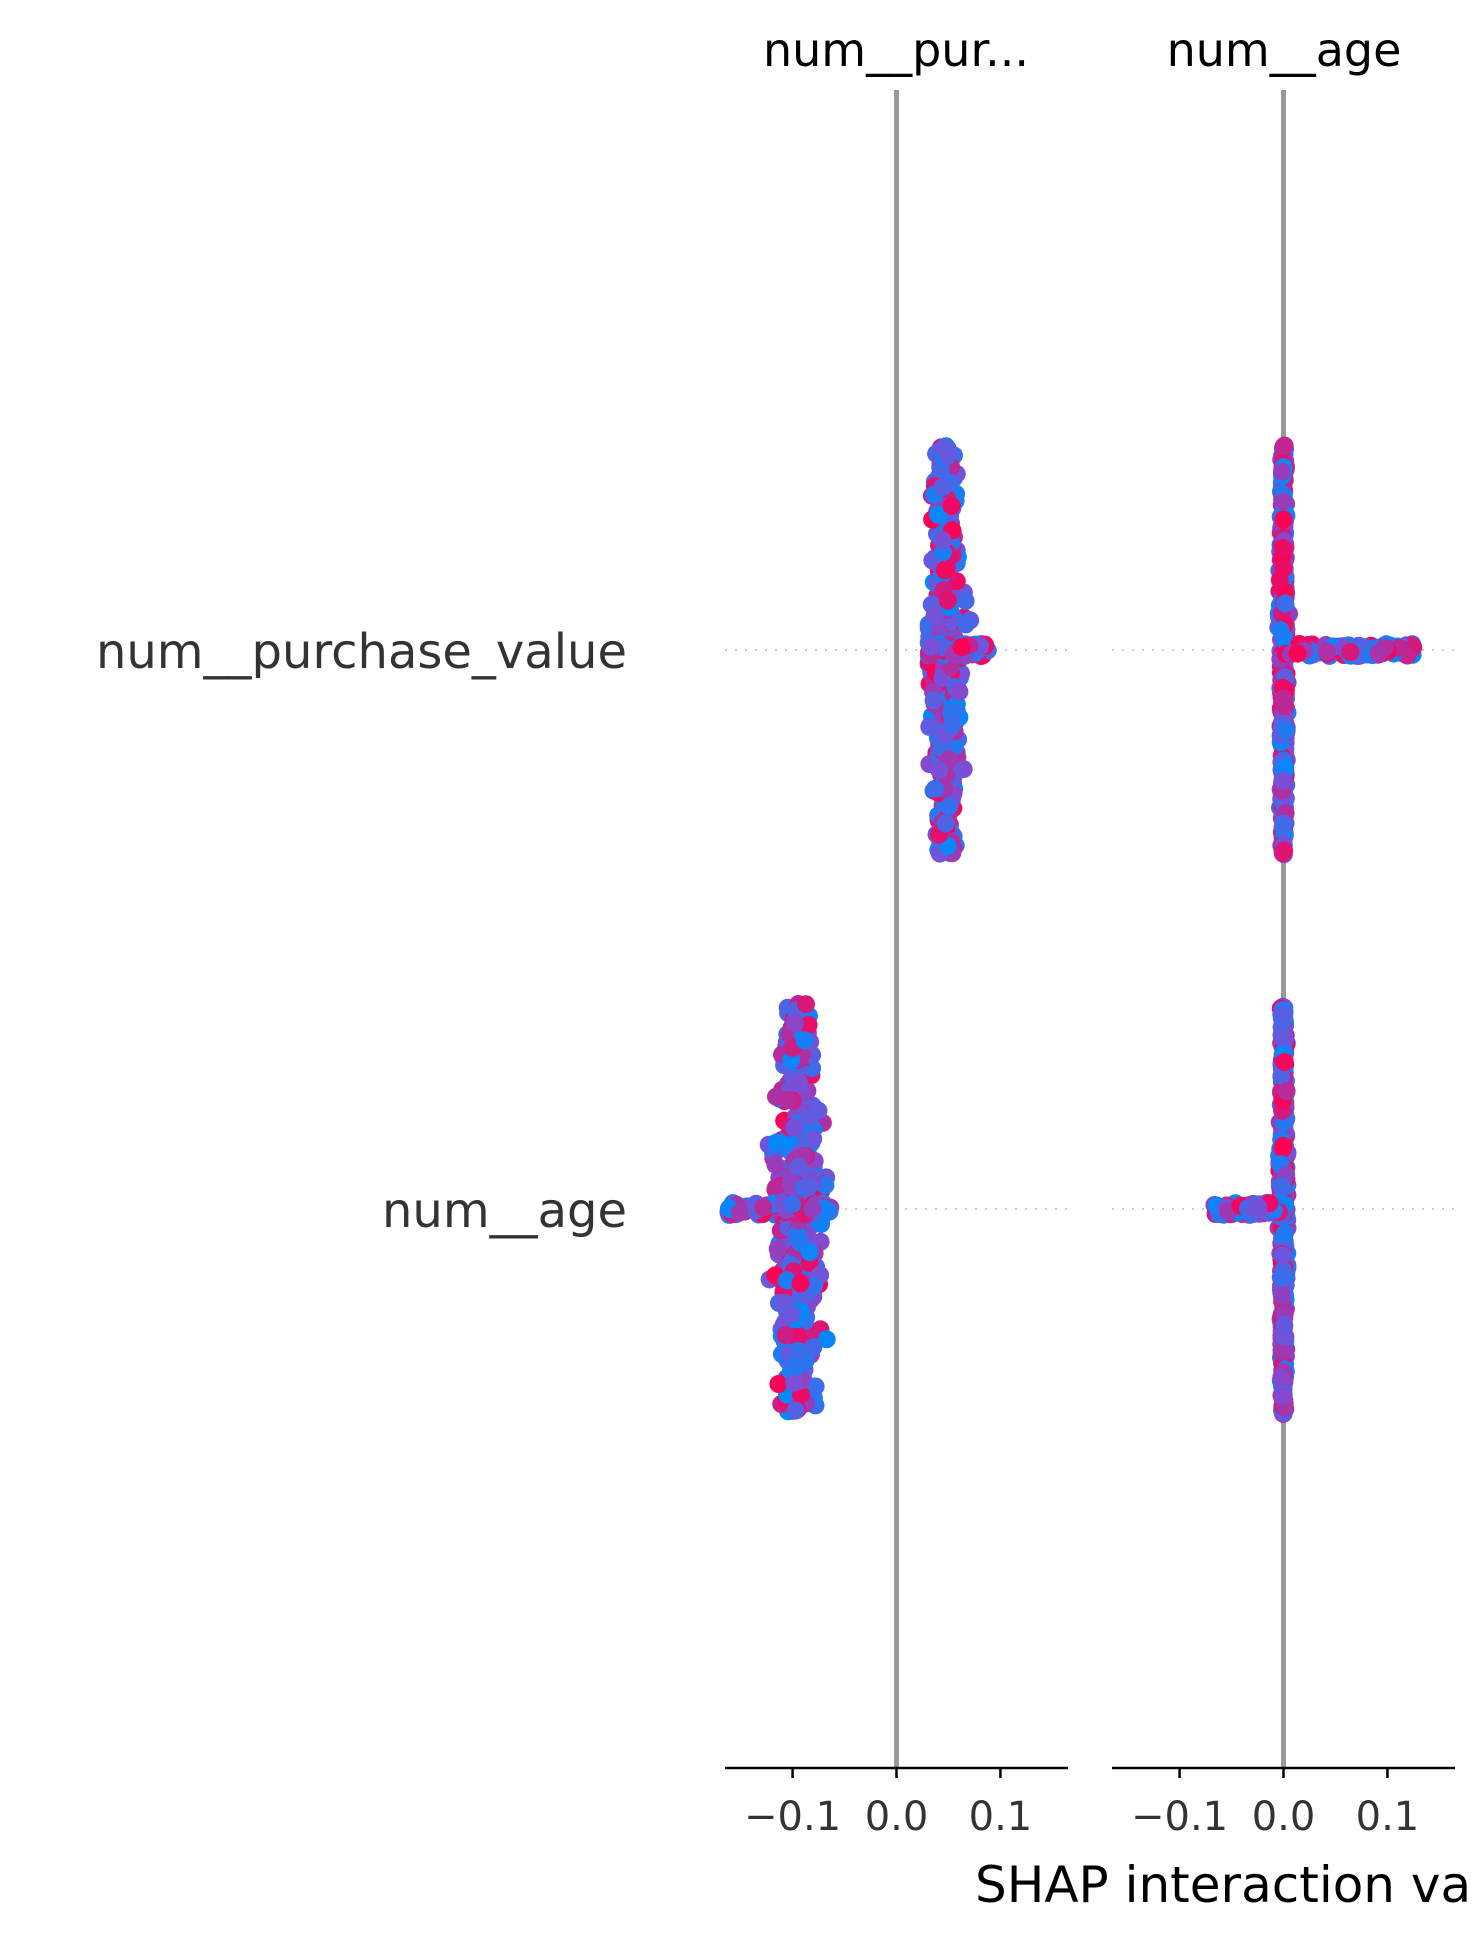 This screenshot has height=1942, width=1484. Describe the element at coordinates (1223, 1885) in the screenshot. I see `x-axis-label: SHAP interaction va` at that location.